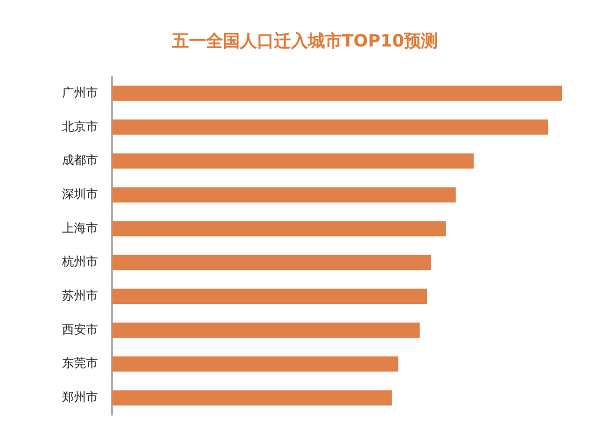  What do you see at coordinates (304, 42) in the screenshot?
I see `chart-title: 五一全国人口迁入城市TOP10预测` at bounding box center [304, 42].